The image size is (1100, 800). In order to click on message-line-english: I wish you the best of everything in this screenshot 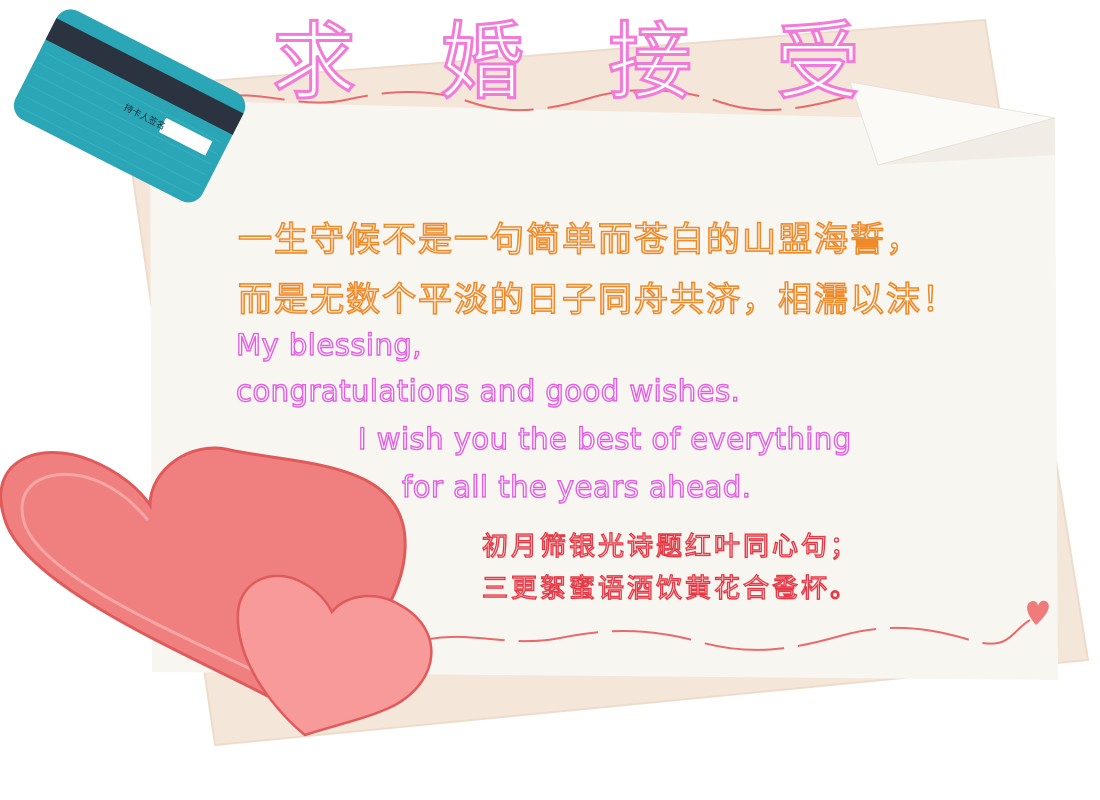, I will do `click(604, 438)`.